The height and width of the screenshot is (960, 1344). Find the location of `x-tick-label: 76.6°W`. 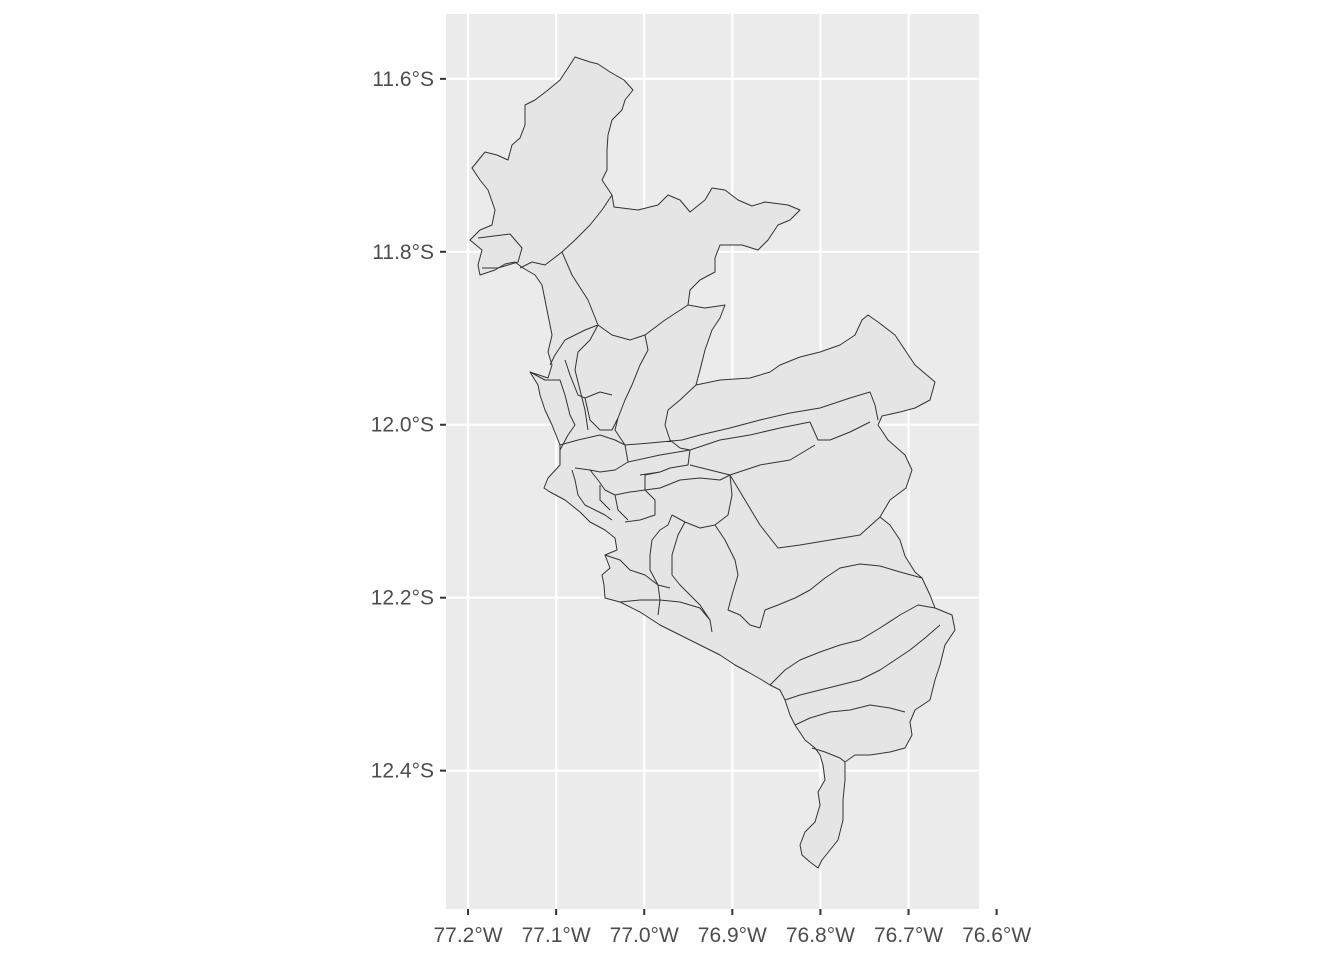

x-tick-label: 76.6°W is located at coordinates (996, 935).